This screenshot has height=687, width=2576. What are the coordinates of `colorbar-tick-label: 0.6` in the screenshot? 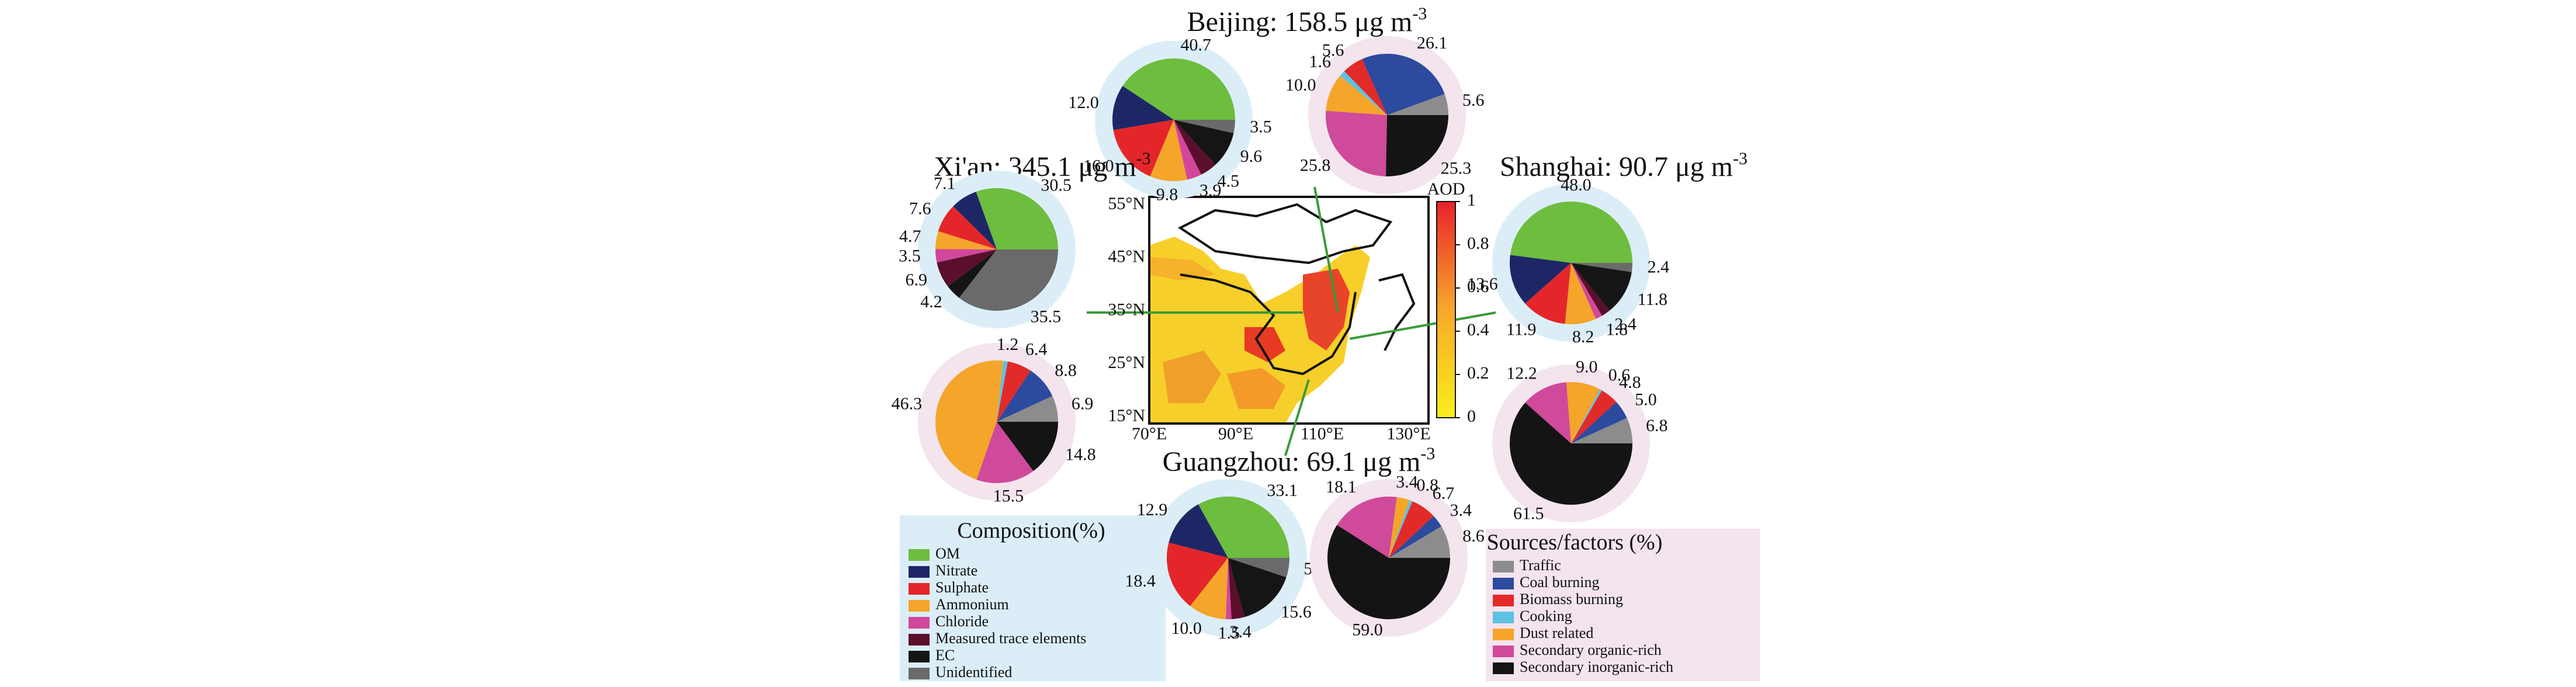 It's located at (1478, 286).